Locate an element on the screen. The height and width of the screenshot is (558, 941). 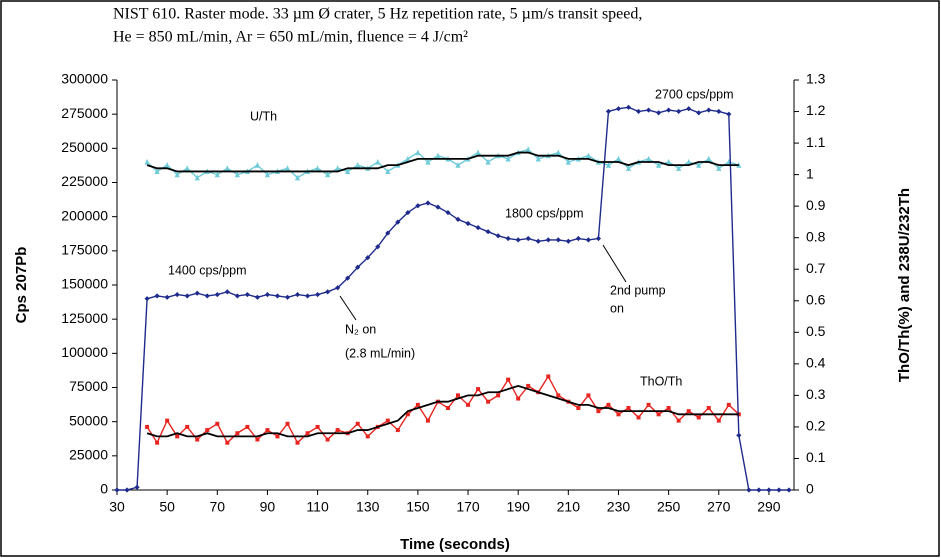
y-tick-label: 50000 is located at coordinates (88, 420).